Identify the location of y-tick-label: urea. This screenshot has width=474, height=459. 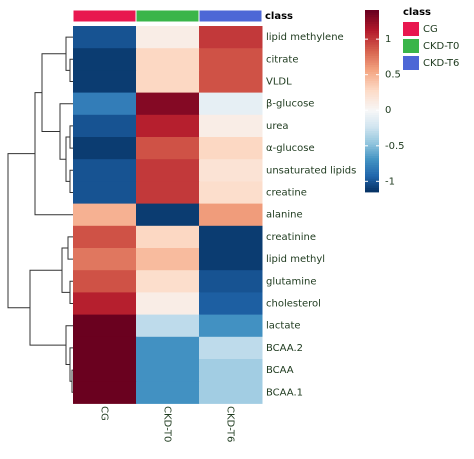
(277, 126).